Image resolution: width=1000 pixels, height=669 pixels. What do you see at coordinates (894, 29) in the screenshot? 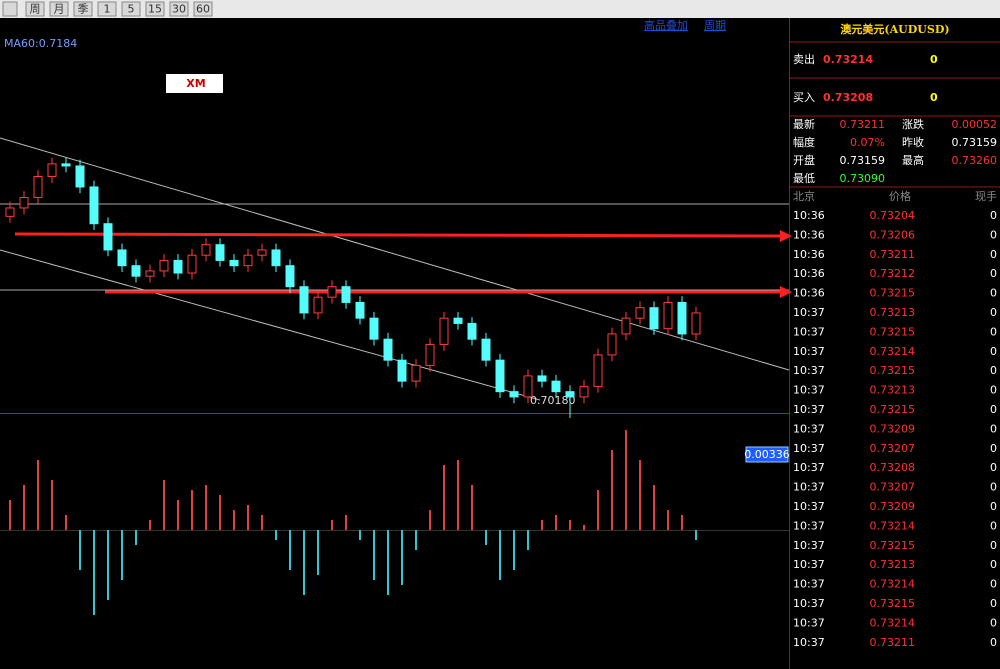
I see `quote-title: 澳元美元(AUDUSD)` at bounding box center [894, 29].